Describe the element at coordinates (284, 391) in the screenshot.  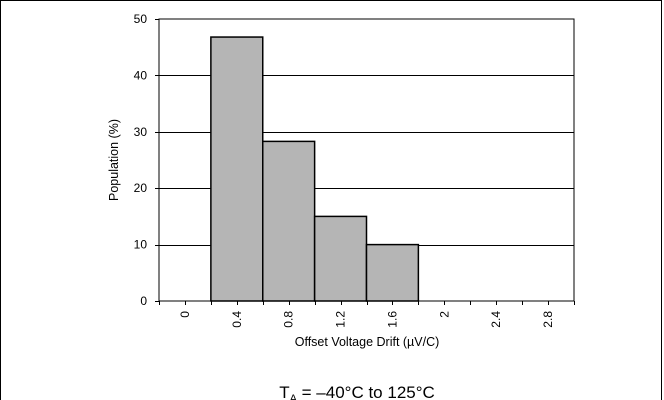
I see `annotation-main: T` at that location.